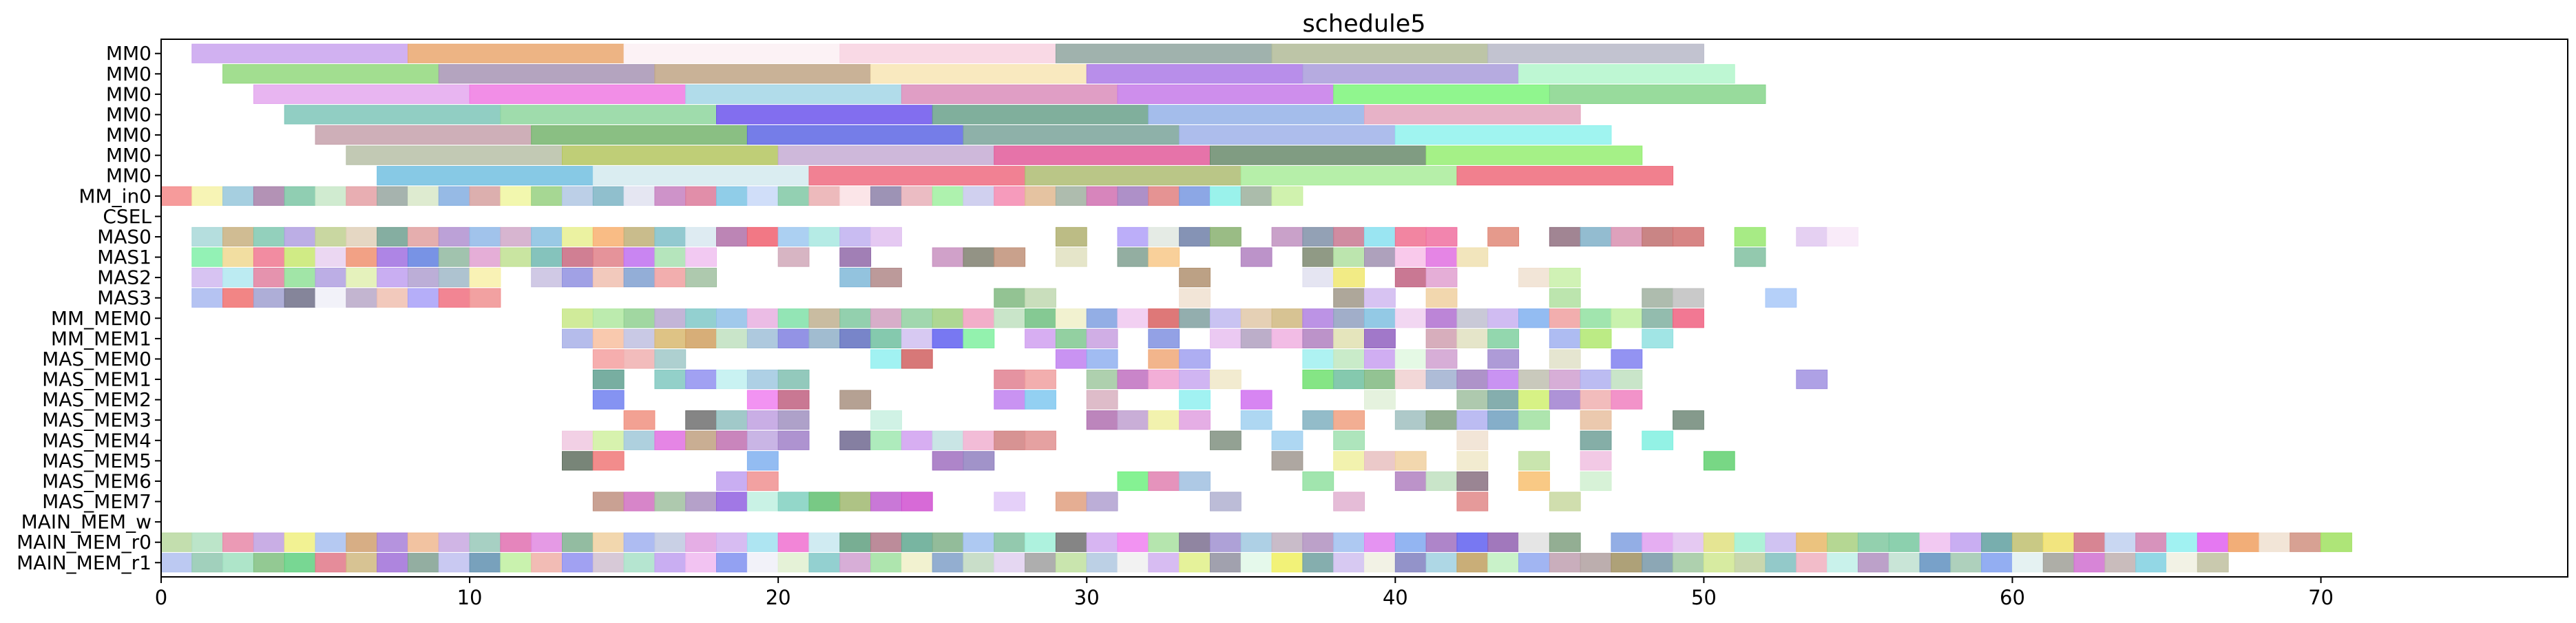  I want to click on y-tick-label: MAS_MEM5, so click(96, 461).